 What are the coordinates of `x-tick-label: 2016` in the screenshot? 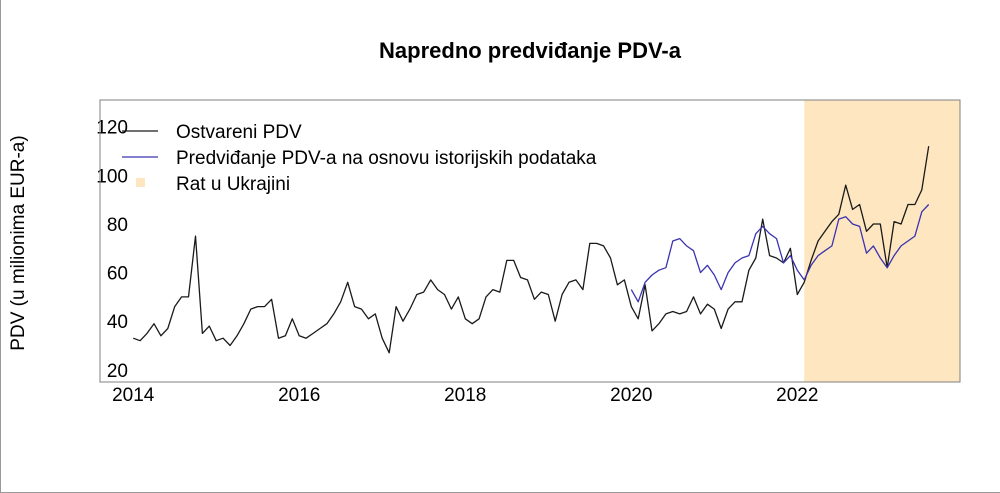 It's located at (299, 395).